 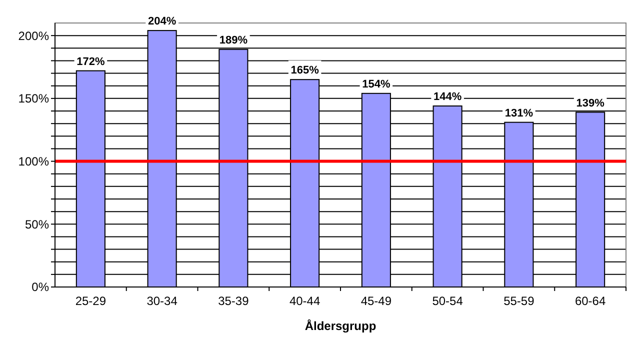 What do you see at coordinates (34, 99) in the screenshot?
I see `y-tick-label: 150%` at bounding box center [34, 99].